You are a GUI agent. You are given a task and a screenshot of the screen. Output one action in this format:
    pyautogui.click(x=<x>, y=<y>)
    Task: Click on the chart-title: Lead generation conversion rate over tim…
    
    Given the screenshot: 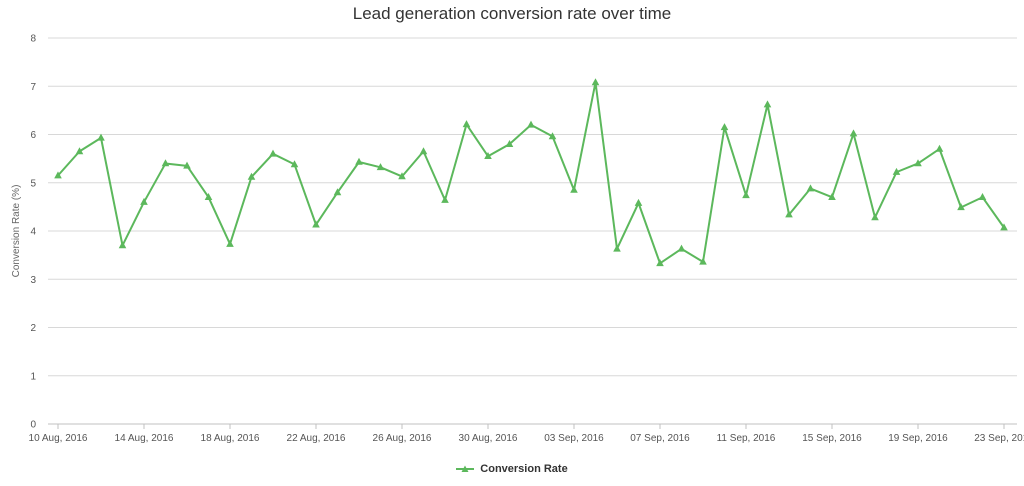 What is the action you would take?
    pyautogui.click(x=512, y=13)
    